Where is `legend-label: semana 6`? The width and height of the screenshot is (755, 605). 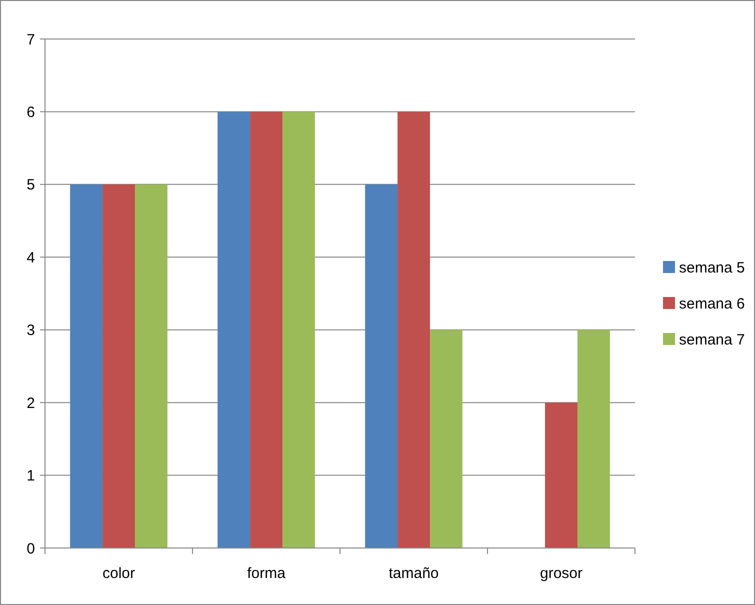
legend-label: semana 6 is located at coordinates (712, 303).